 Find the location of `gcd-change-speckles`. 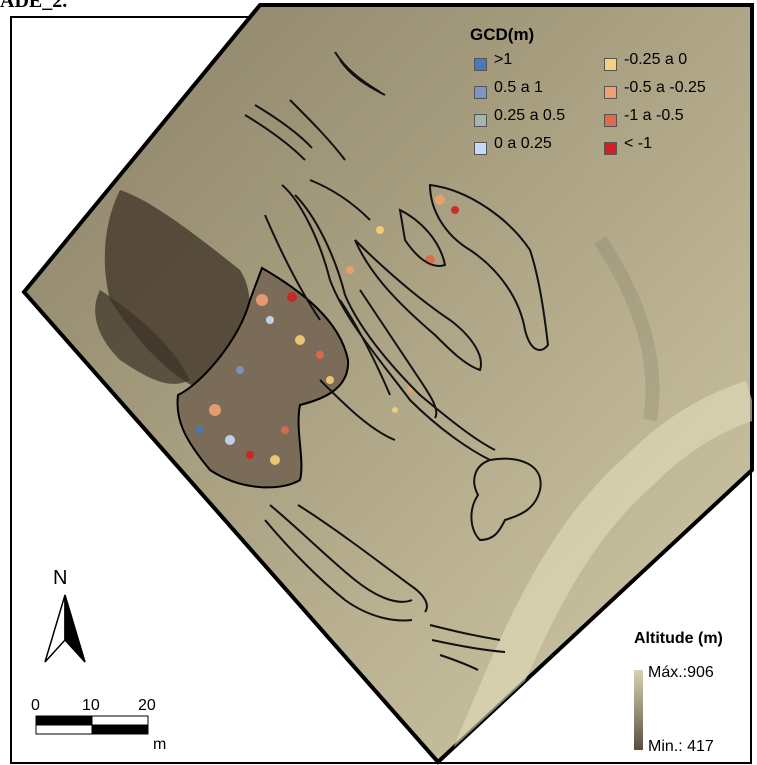

gcd-change-speckles is located at coordinates (327, 330).